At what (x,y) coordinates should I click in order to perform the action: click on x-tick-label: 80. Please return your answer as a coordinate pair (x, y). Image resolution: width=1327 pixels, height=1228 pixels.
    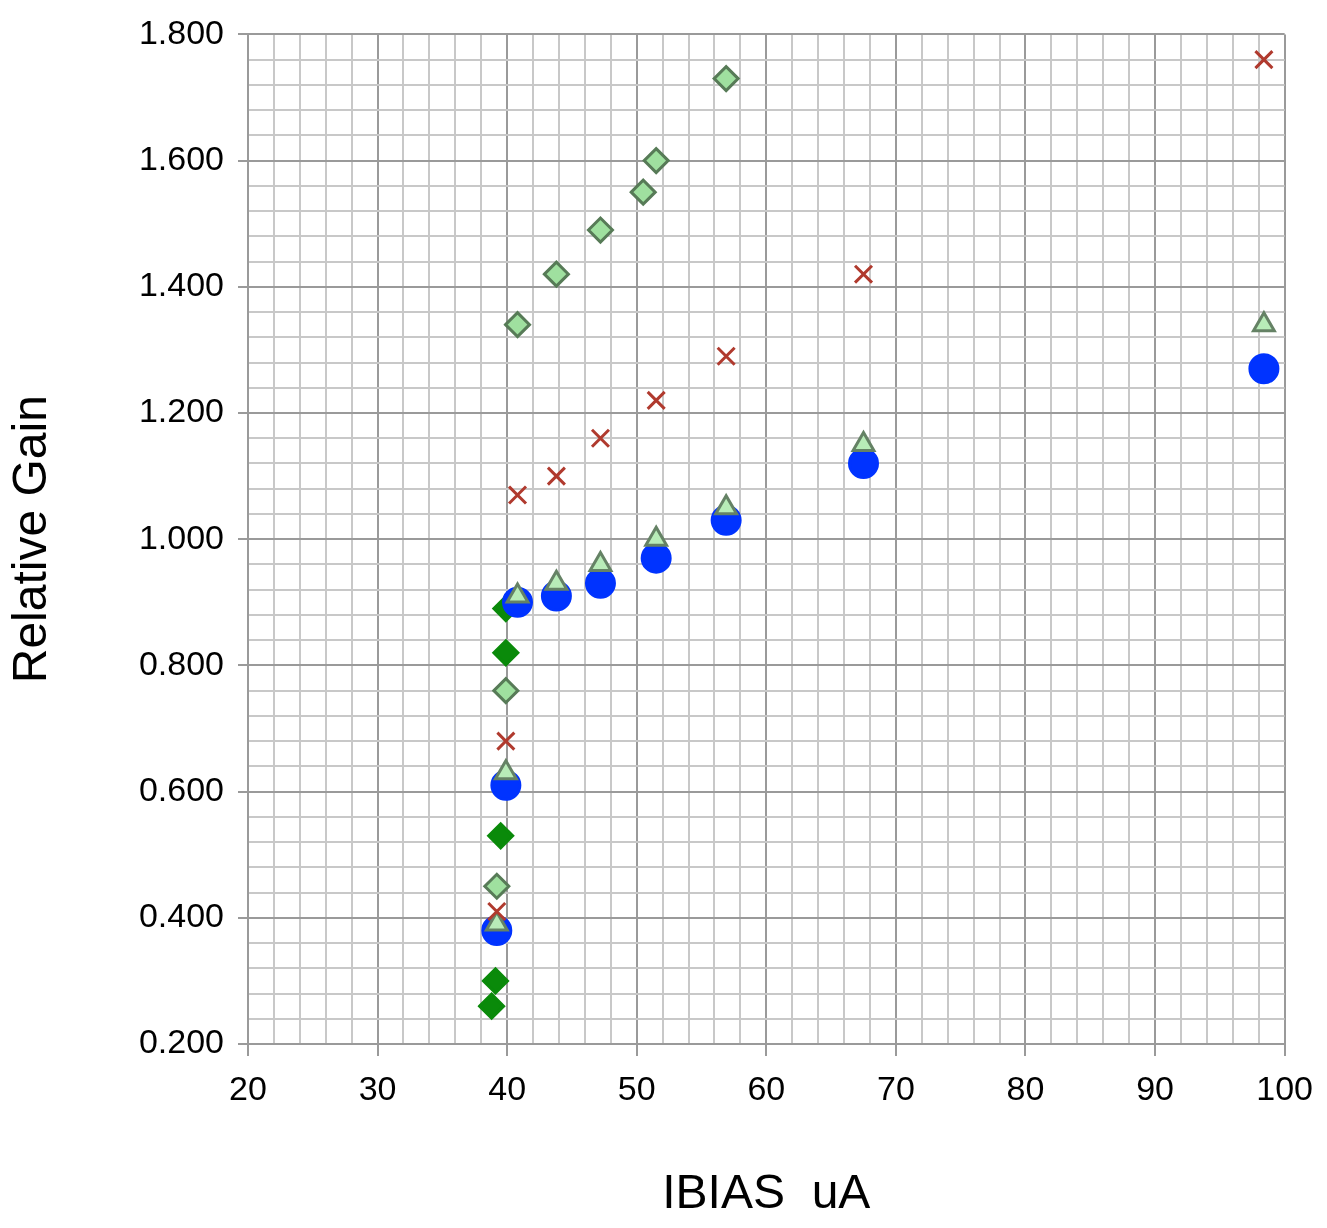
    Looking at the image, I should click on (1025, 1087).